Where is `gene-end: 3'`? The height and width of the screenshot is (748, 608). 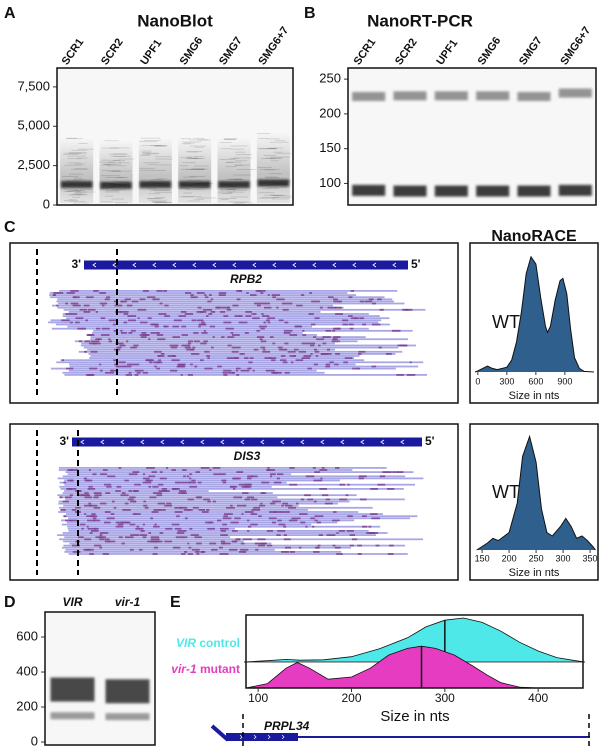 gene-end: 3' is located at coordinates (64, 441).